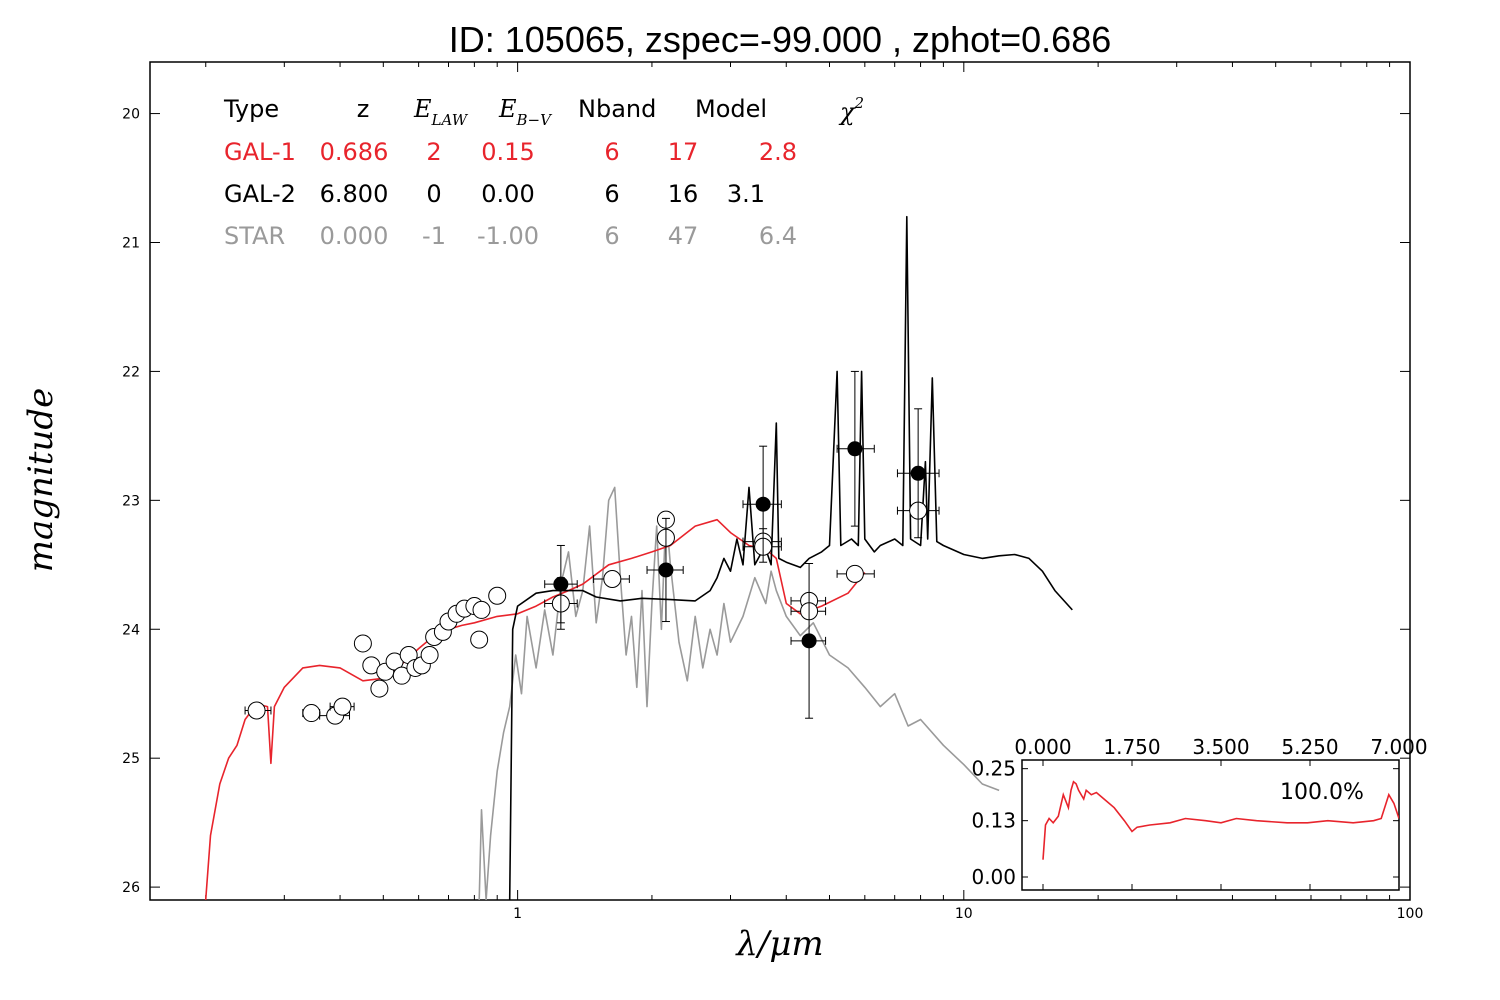  Describe the element at coordinates (508, 236) in the screenshot. I see `table-cell-ebv: -1.00` at that location.